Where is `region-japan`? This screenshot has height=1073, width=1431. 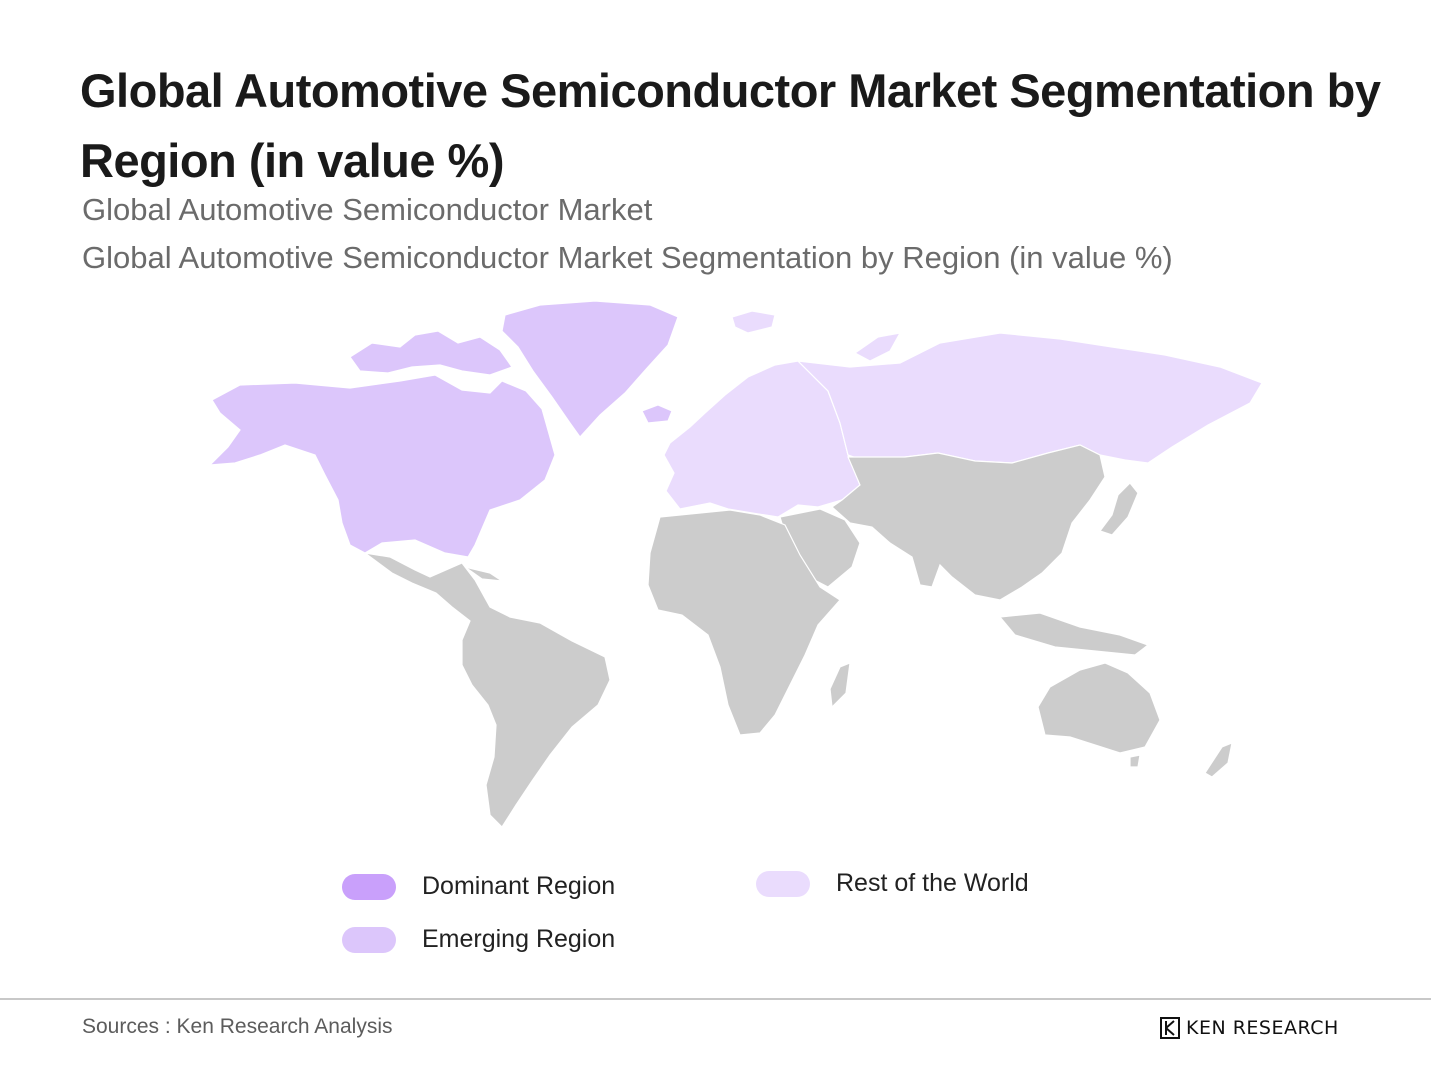
region-japan is located at coordinates (1119, 509).